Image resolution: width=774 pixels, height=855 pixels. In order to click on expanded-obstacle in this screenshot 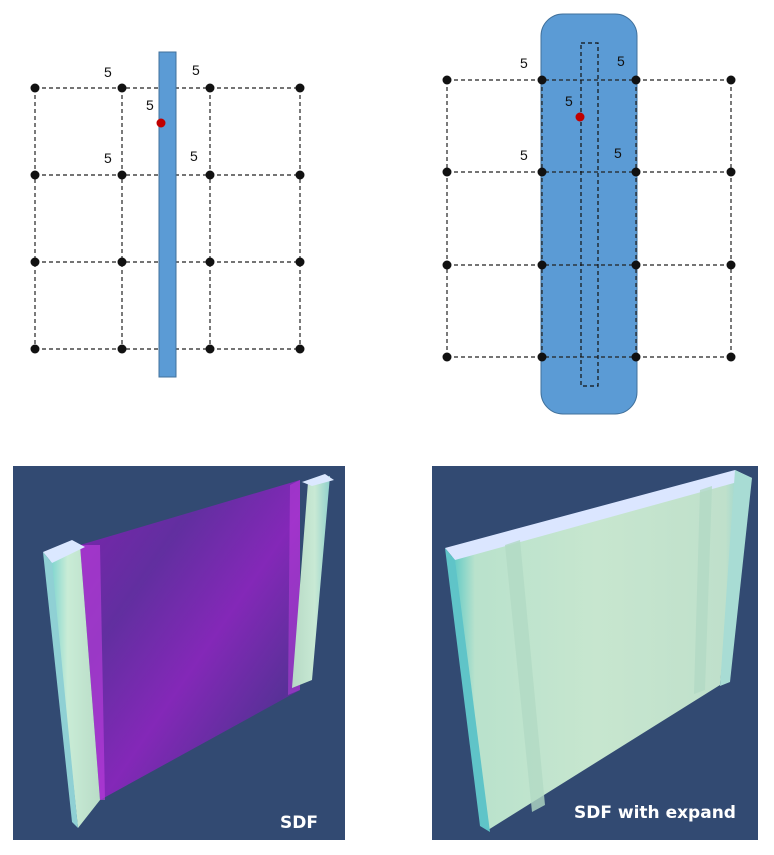, I will do `click(589, 214)`.